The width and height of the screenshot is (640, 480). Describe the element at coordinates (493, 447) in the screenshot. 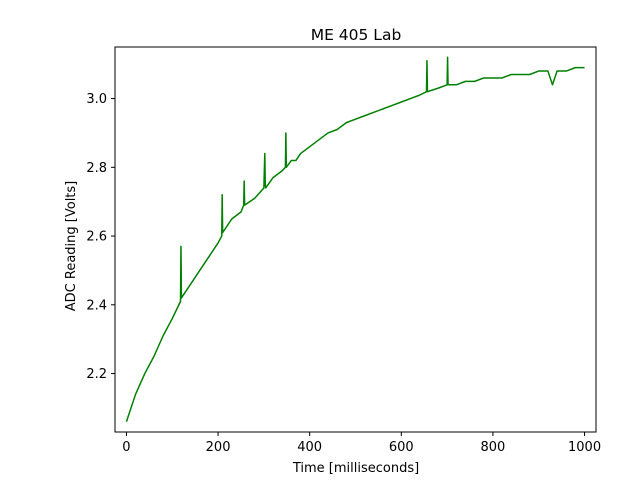

I see `x-tick-label: 800` at that location.